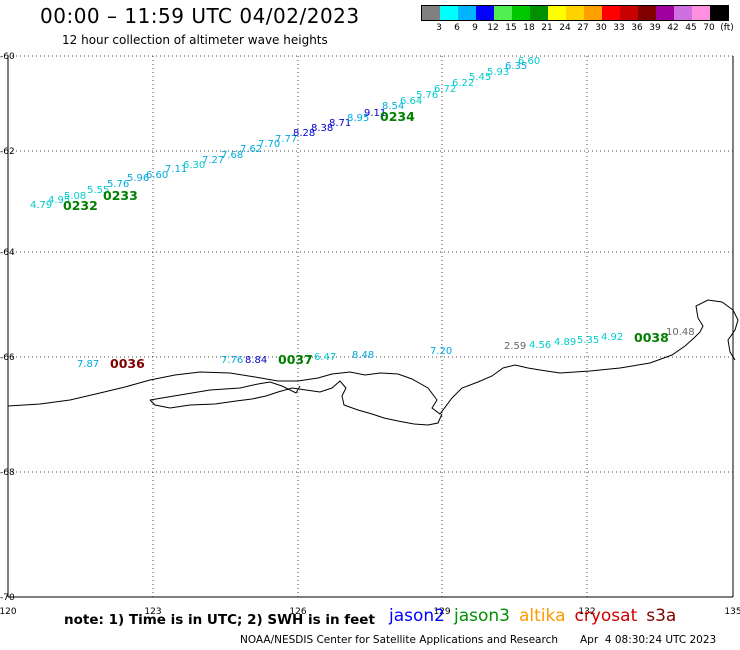 The image size is (740, 650). I want to click on swh-value: 7.62, so click(251, 149).